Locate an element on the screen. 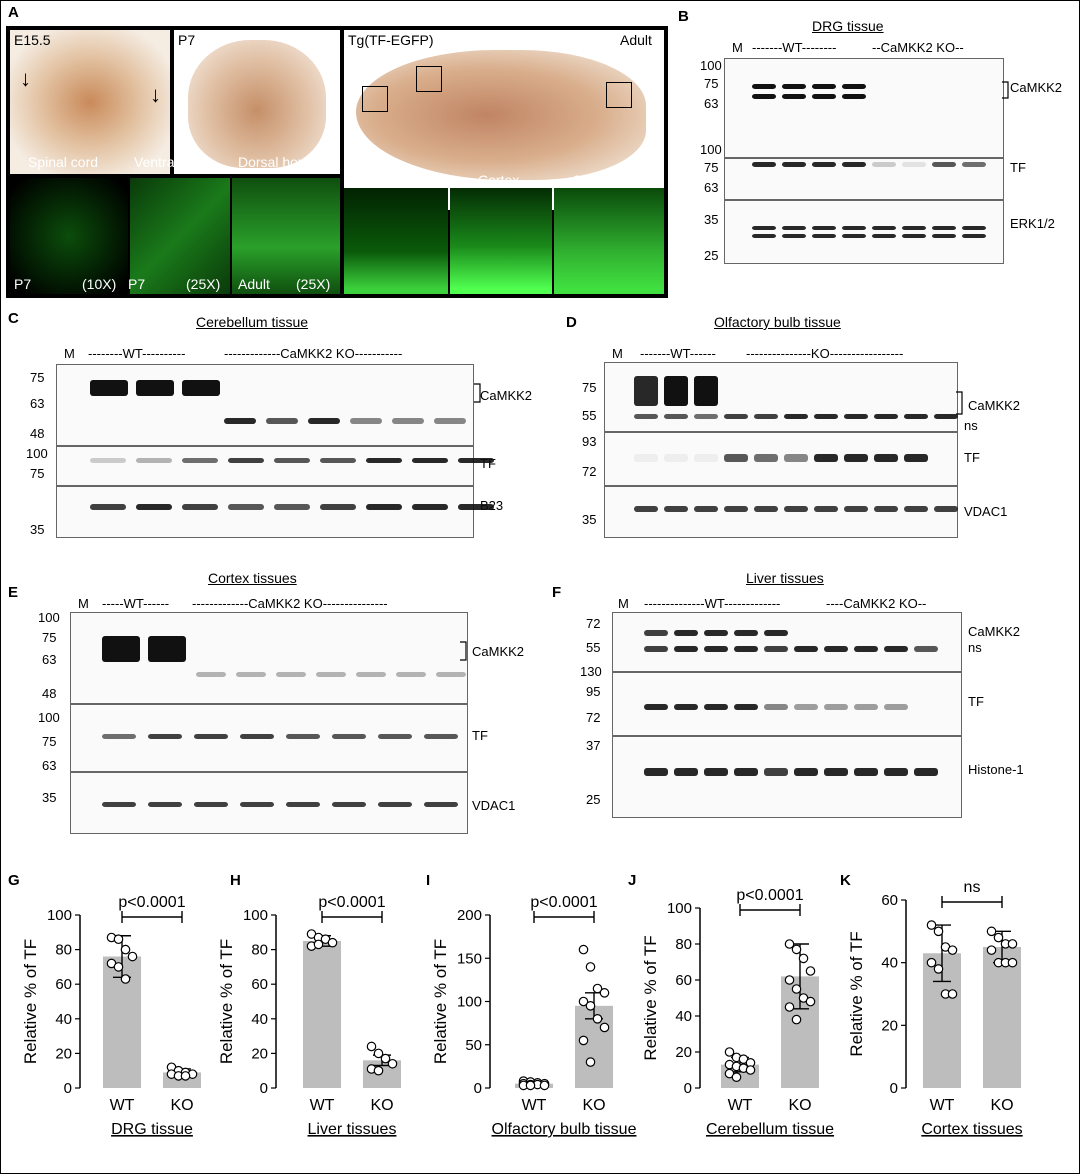 Image resolution: width=1082 pixels, height=1176 pixels. olfactory-fluorescence is located at coordinates (396, 241).